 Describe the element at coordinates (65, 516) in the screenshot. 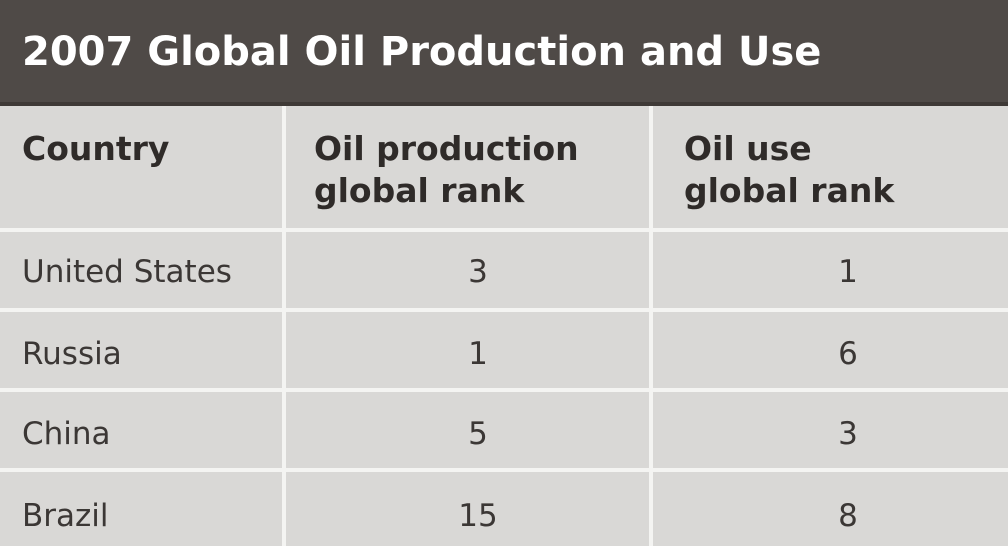

I see `cell-country: Brazil` at that location.